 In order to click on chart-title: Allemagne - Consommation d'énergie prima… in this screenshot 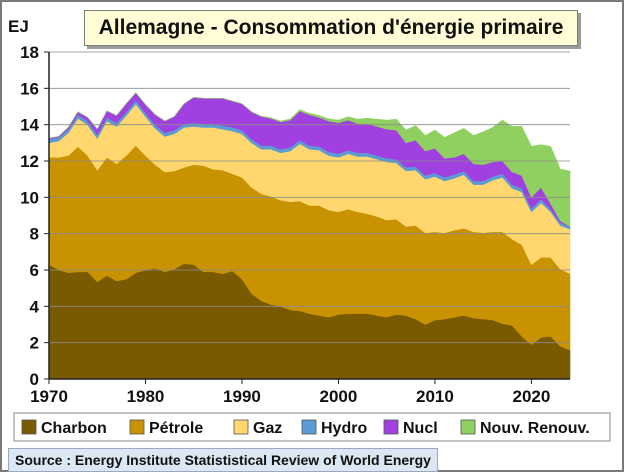, I will do `click(331, 28)`.